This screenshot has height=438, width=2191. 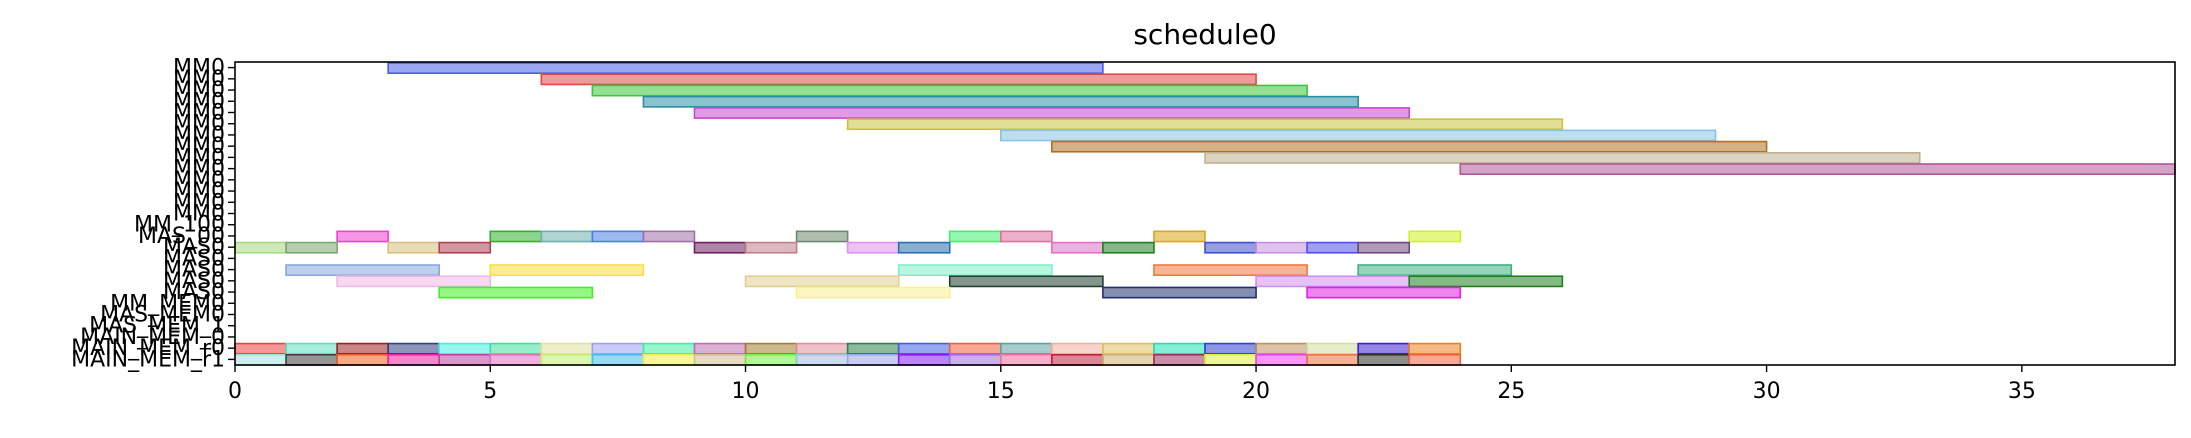 What do you see at coordinates (235, 391) in the screenshot?
I see `x-tick-label: 0` at bounding box center [235, 391].